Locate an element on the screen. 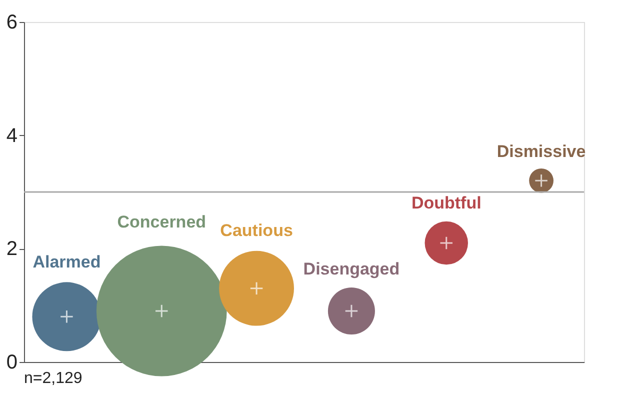  x-tick-label: Alarmed is located at coordinates (66, 262).